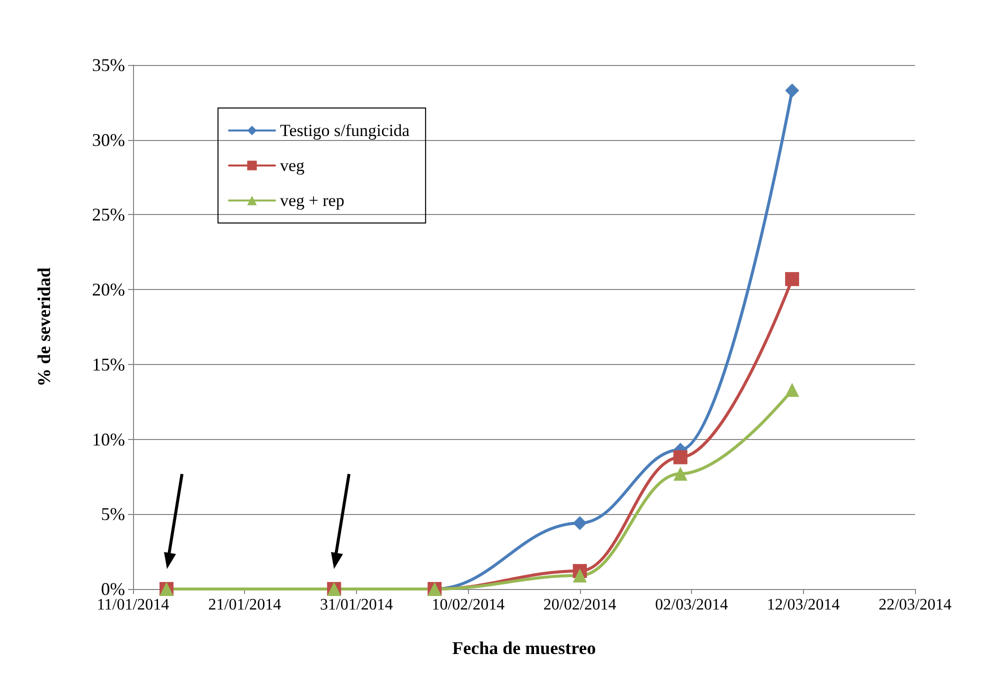  What do you see at coordinates (108, 65) in the screenshot?
I see `y-tick-label: 35%` at bounding box center [108, 65].